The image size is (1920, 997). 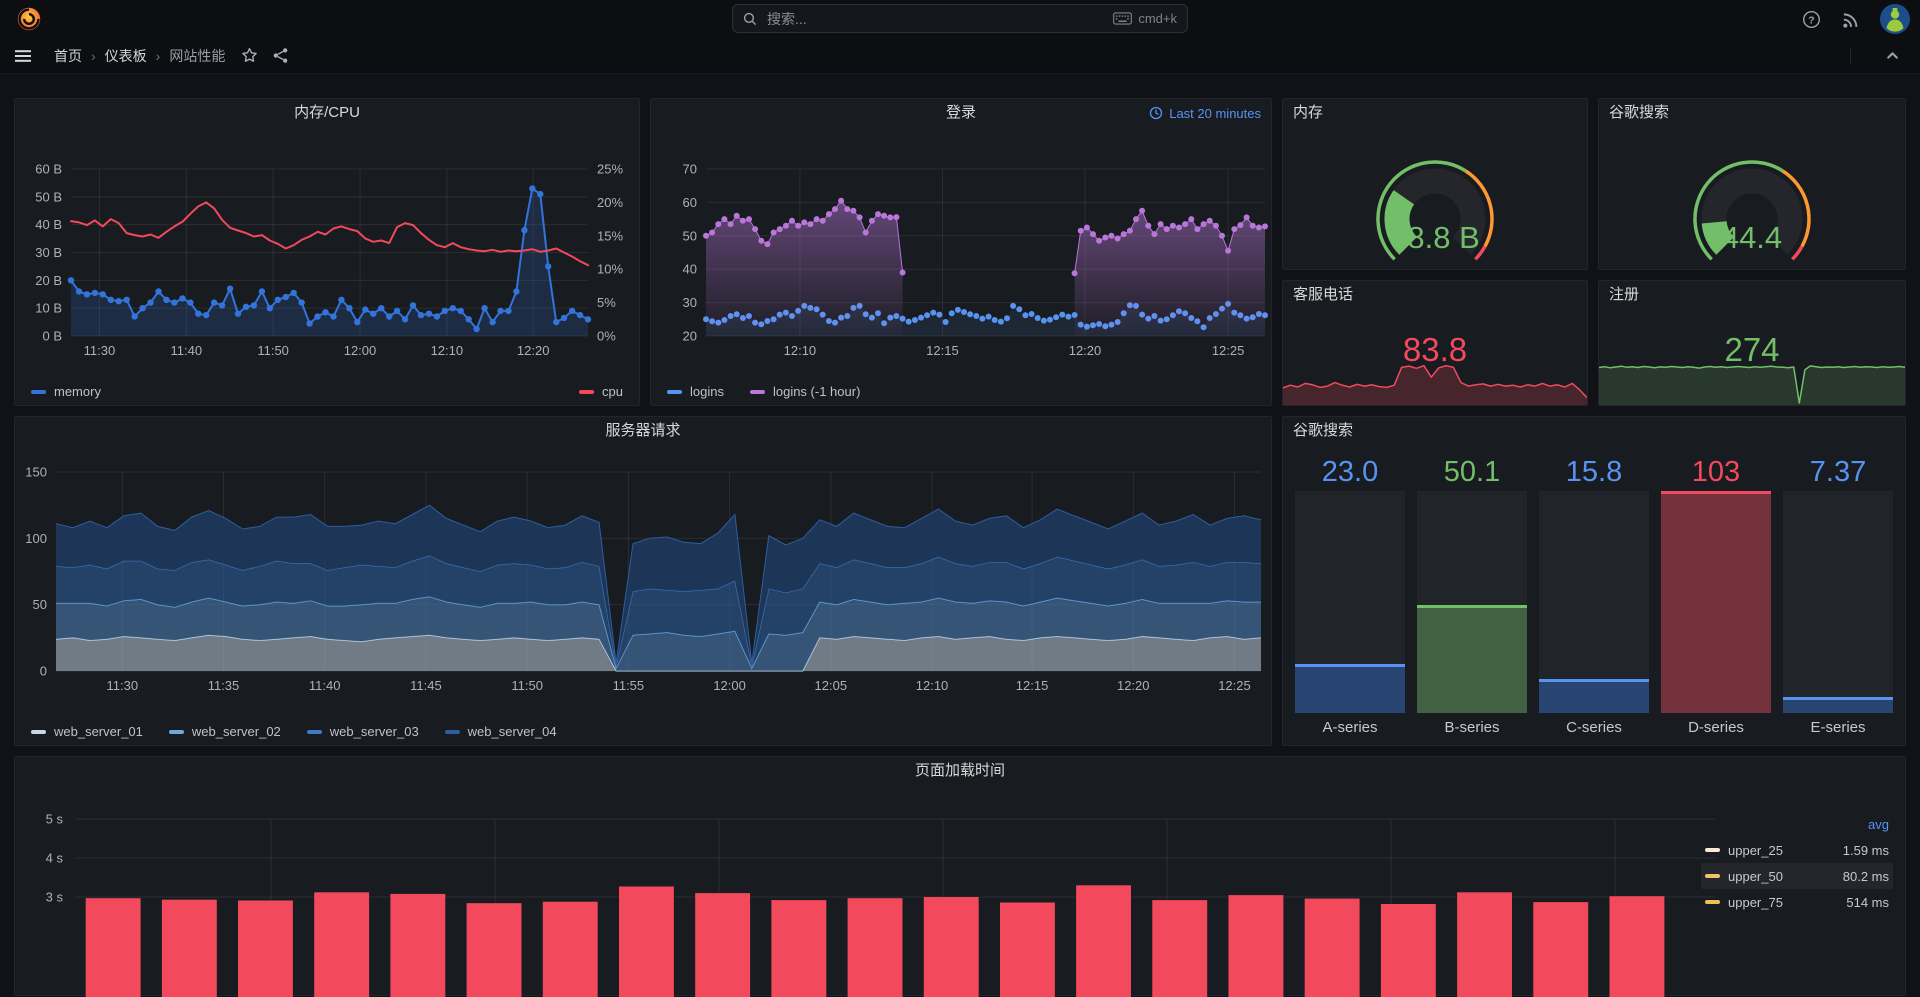 I want to click on panel-title: 注册, so click(x=1752, y=295).